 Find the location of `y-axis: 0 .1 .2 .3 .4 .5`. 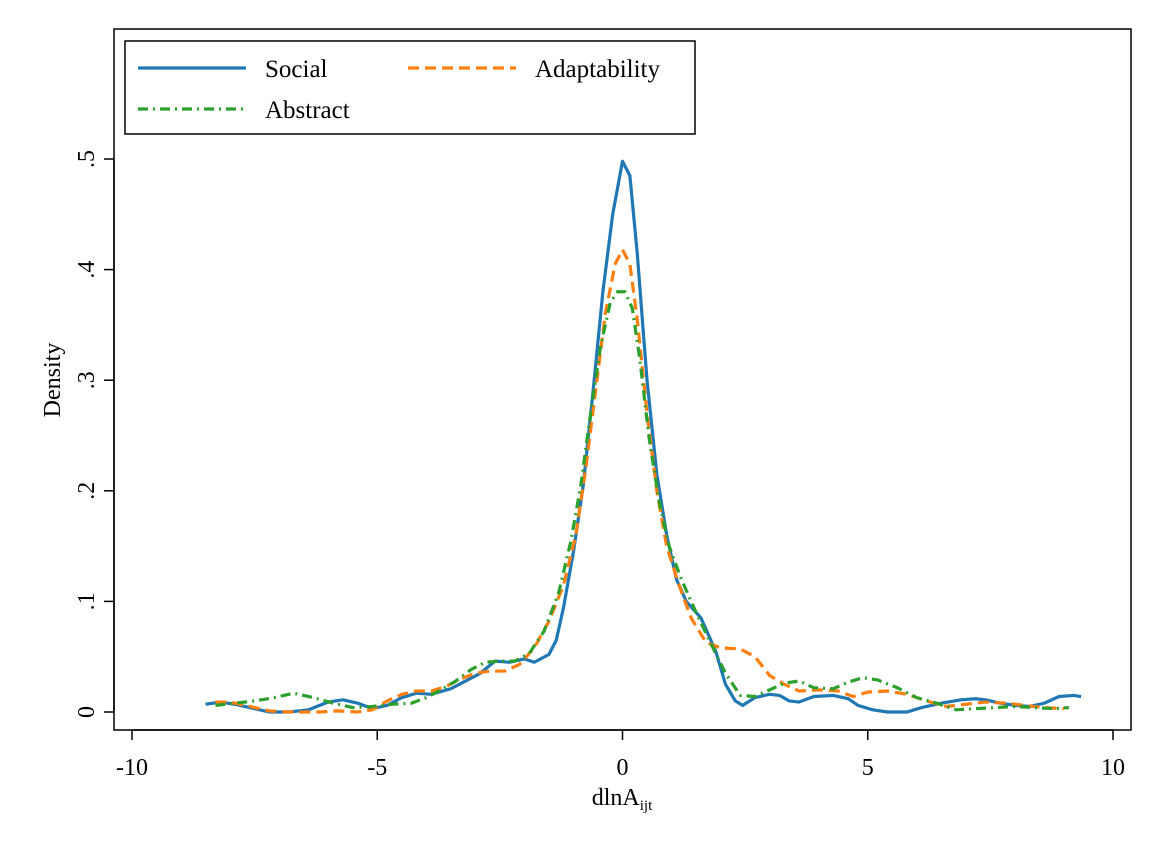

y-axis: 0 .1 .2 .3 .4 .5 is located at coordinates (94, 434).